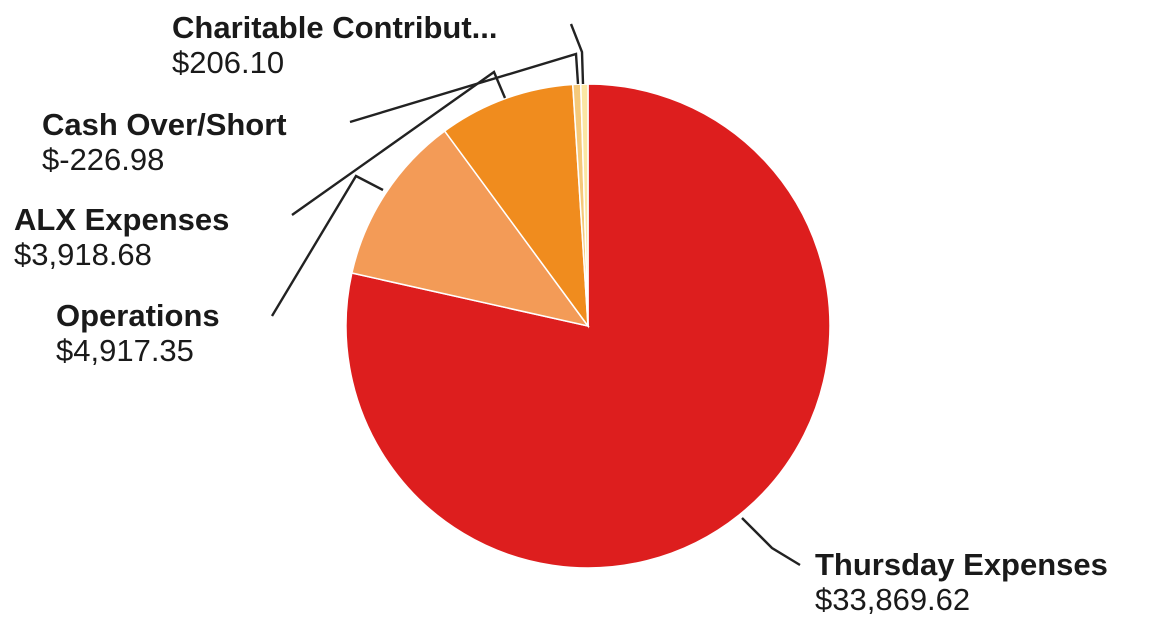 This screenshot has height=617, width=1162. What do you see at coordinates (327, 245) in the screenshot?
I see `leader-line-operations` at bounding box center [327, 245].